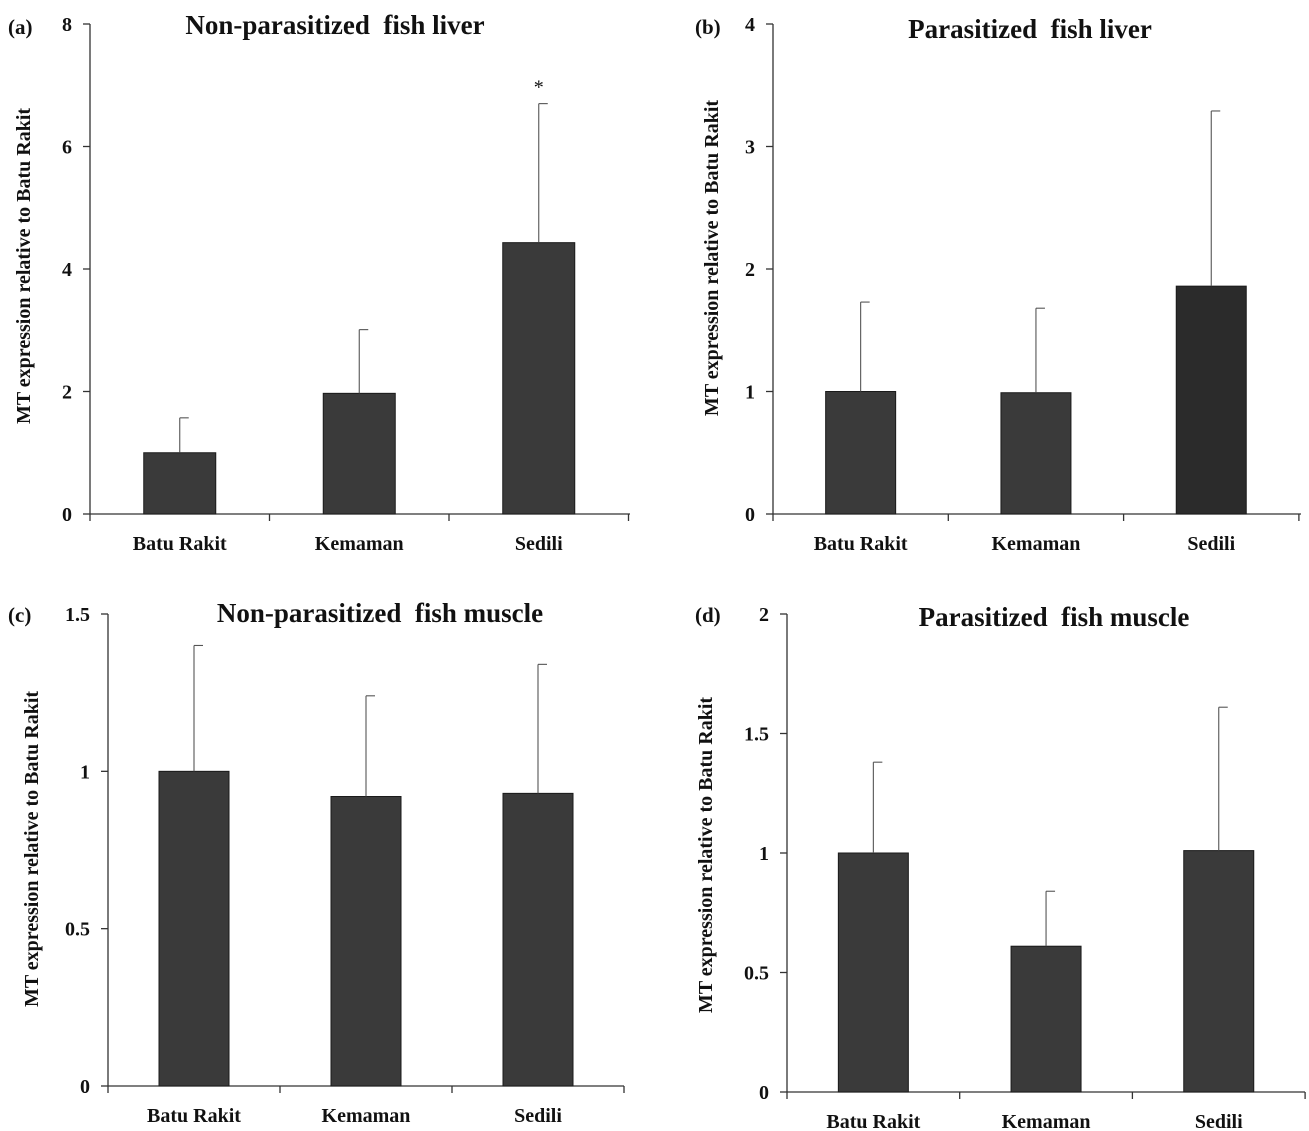 The image size is (1309, 1131). Describe the element at coordinates (1030, 29) in the screenshot. I see `chart-title: Parasitized fish liver` at that location.